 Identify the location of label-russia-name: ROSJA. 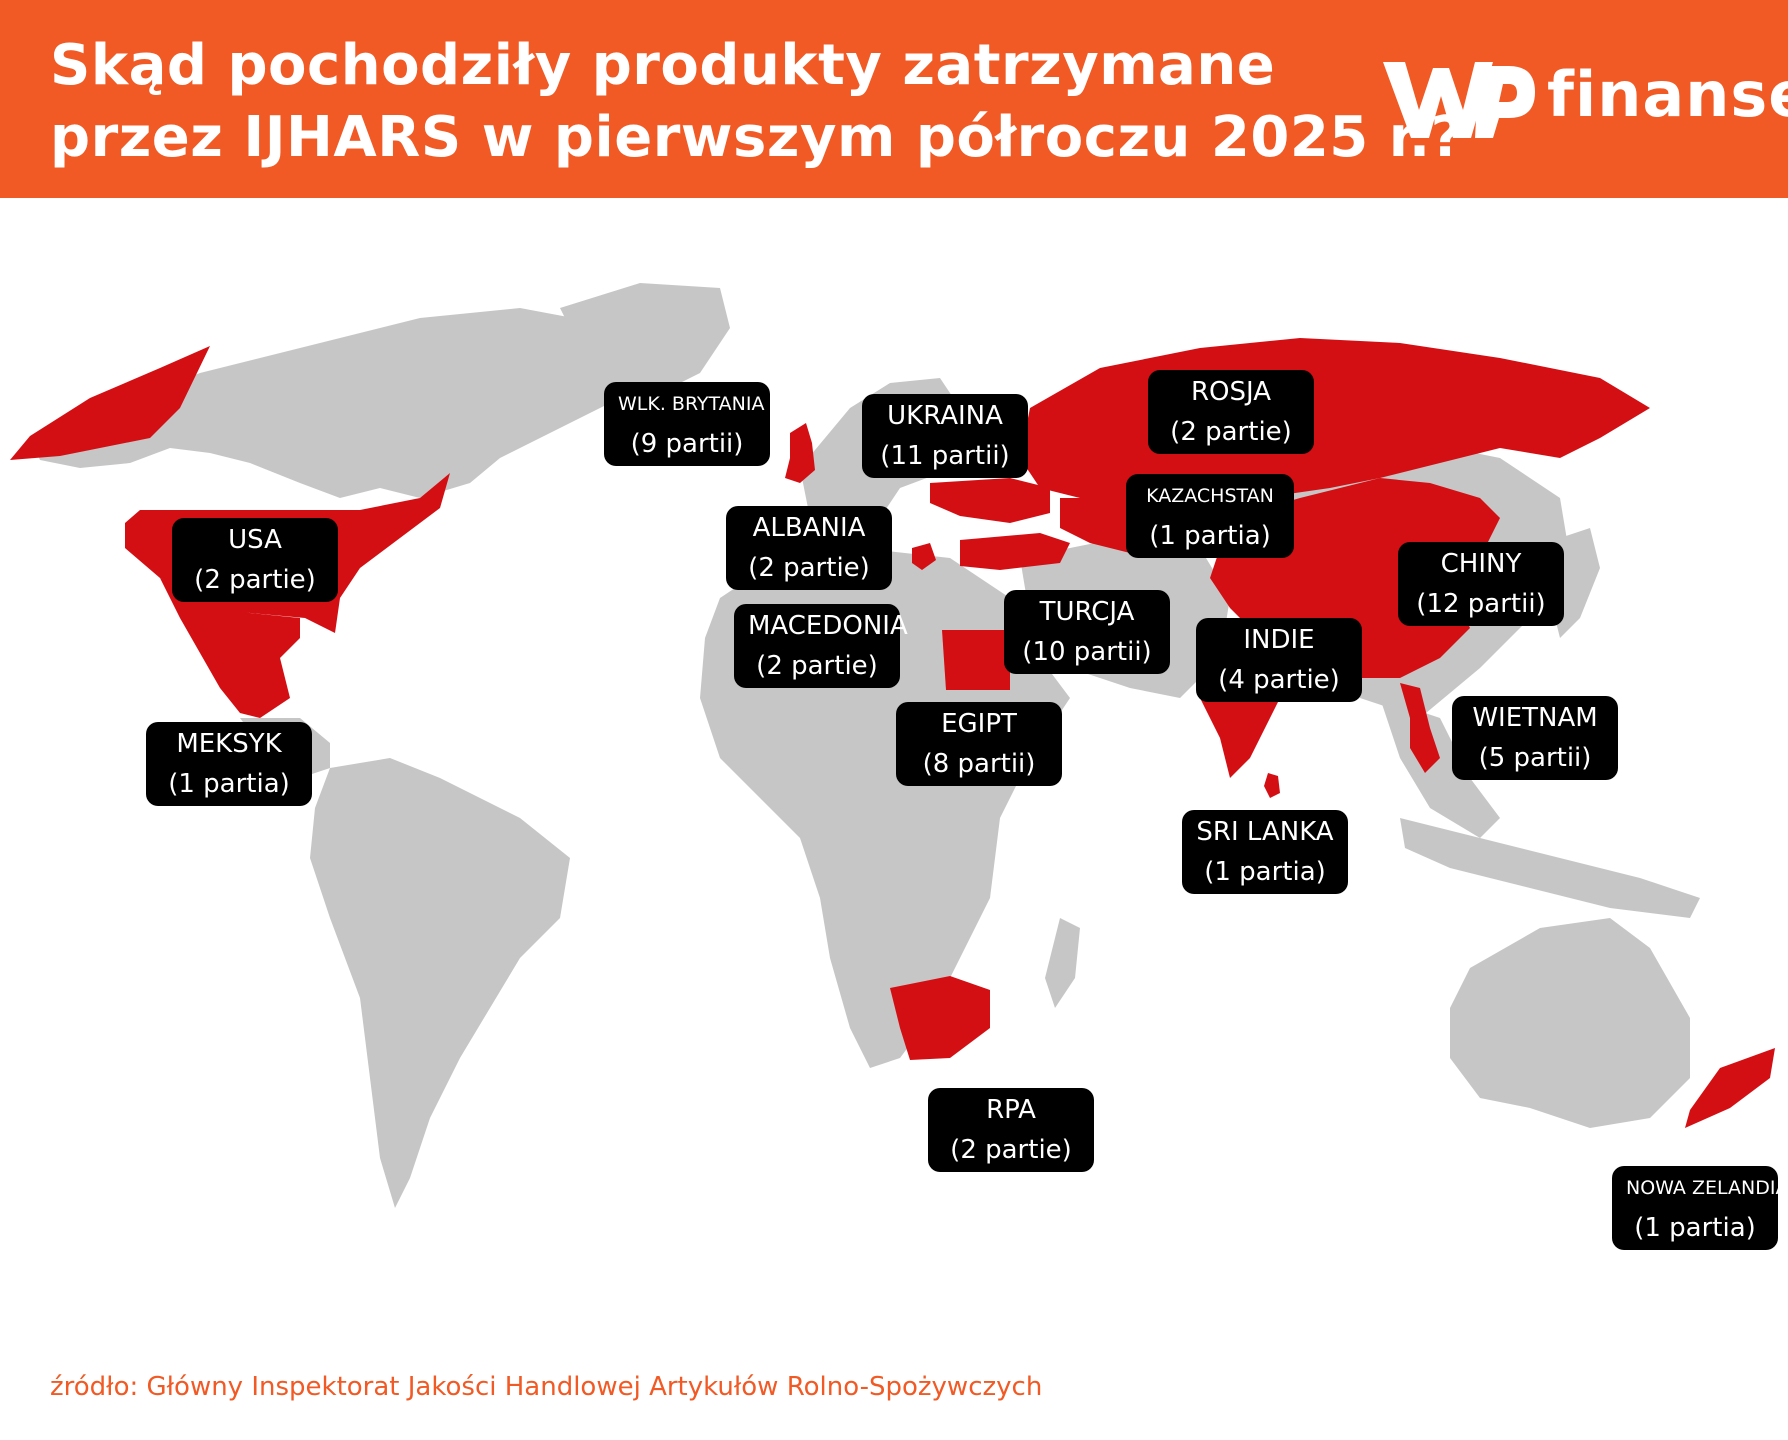
(1231, 392).